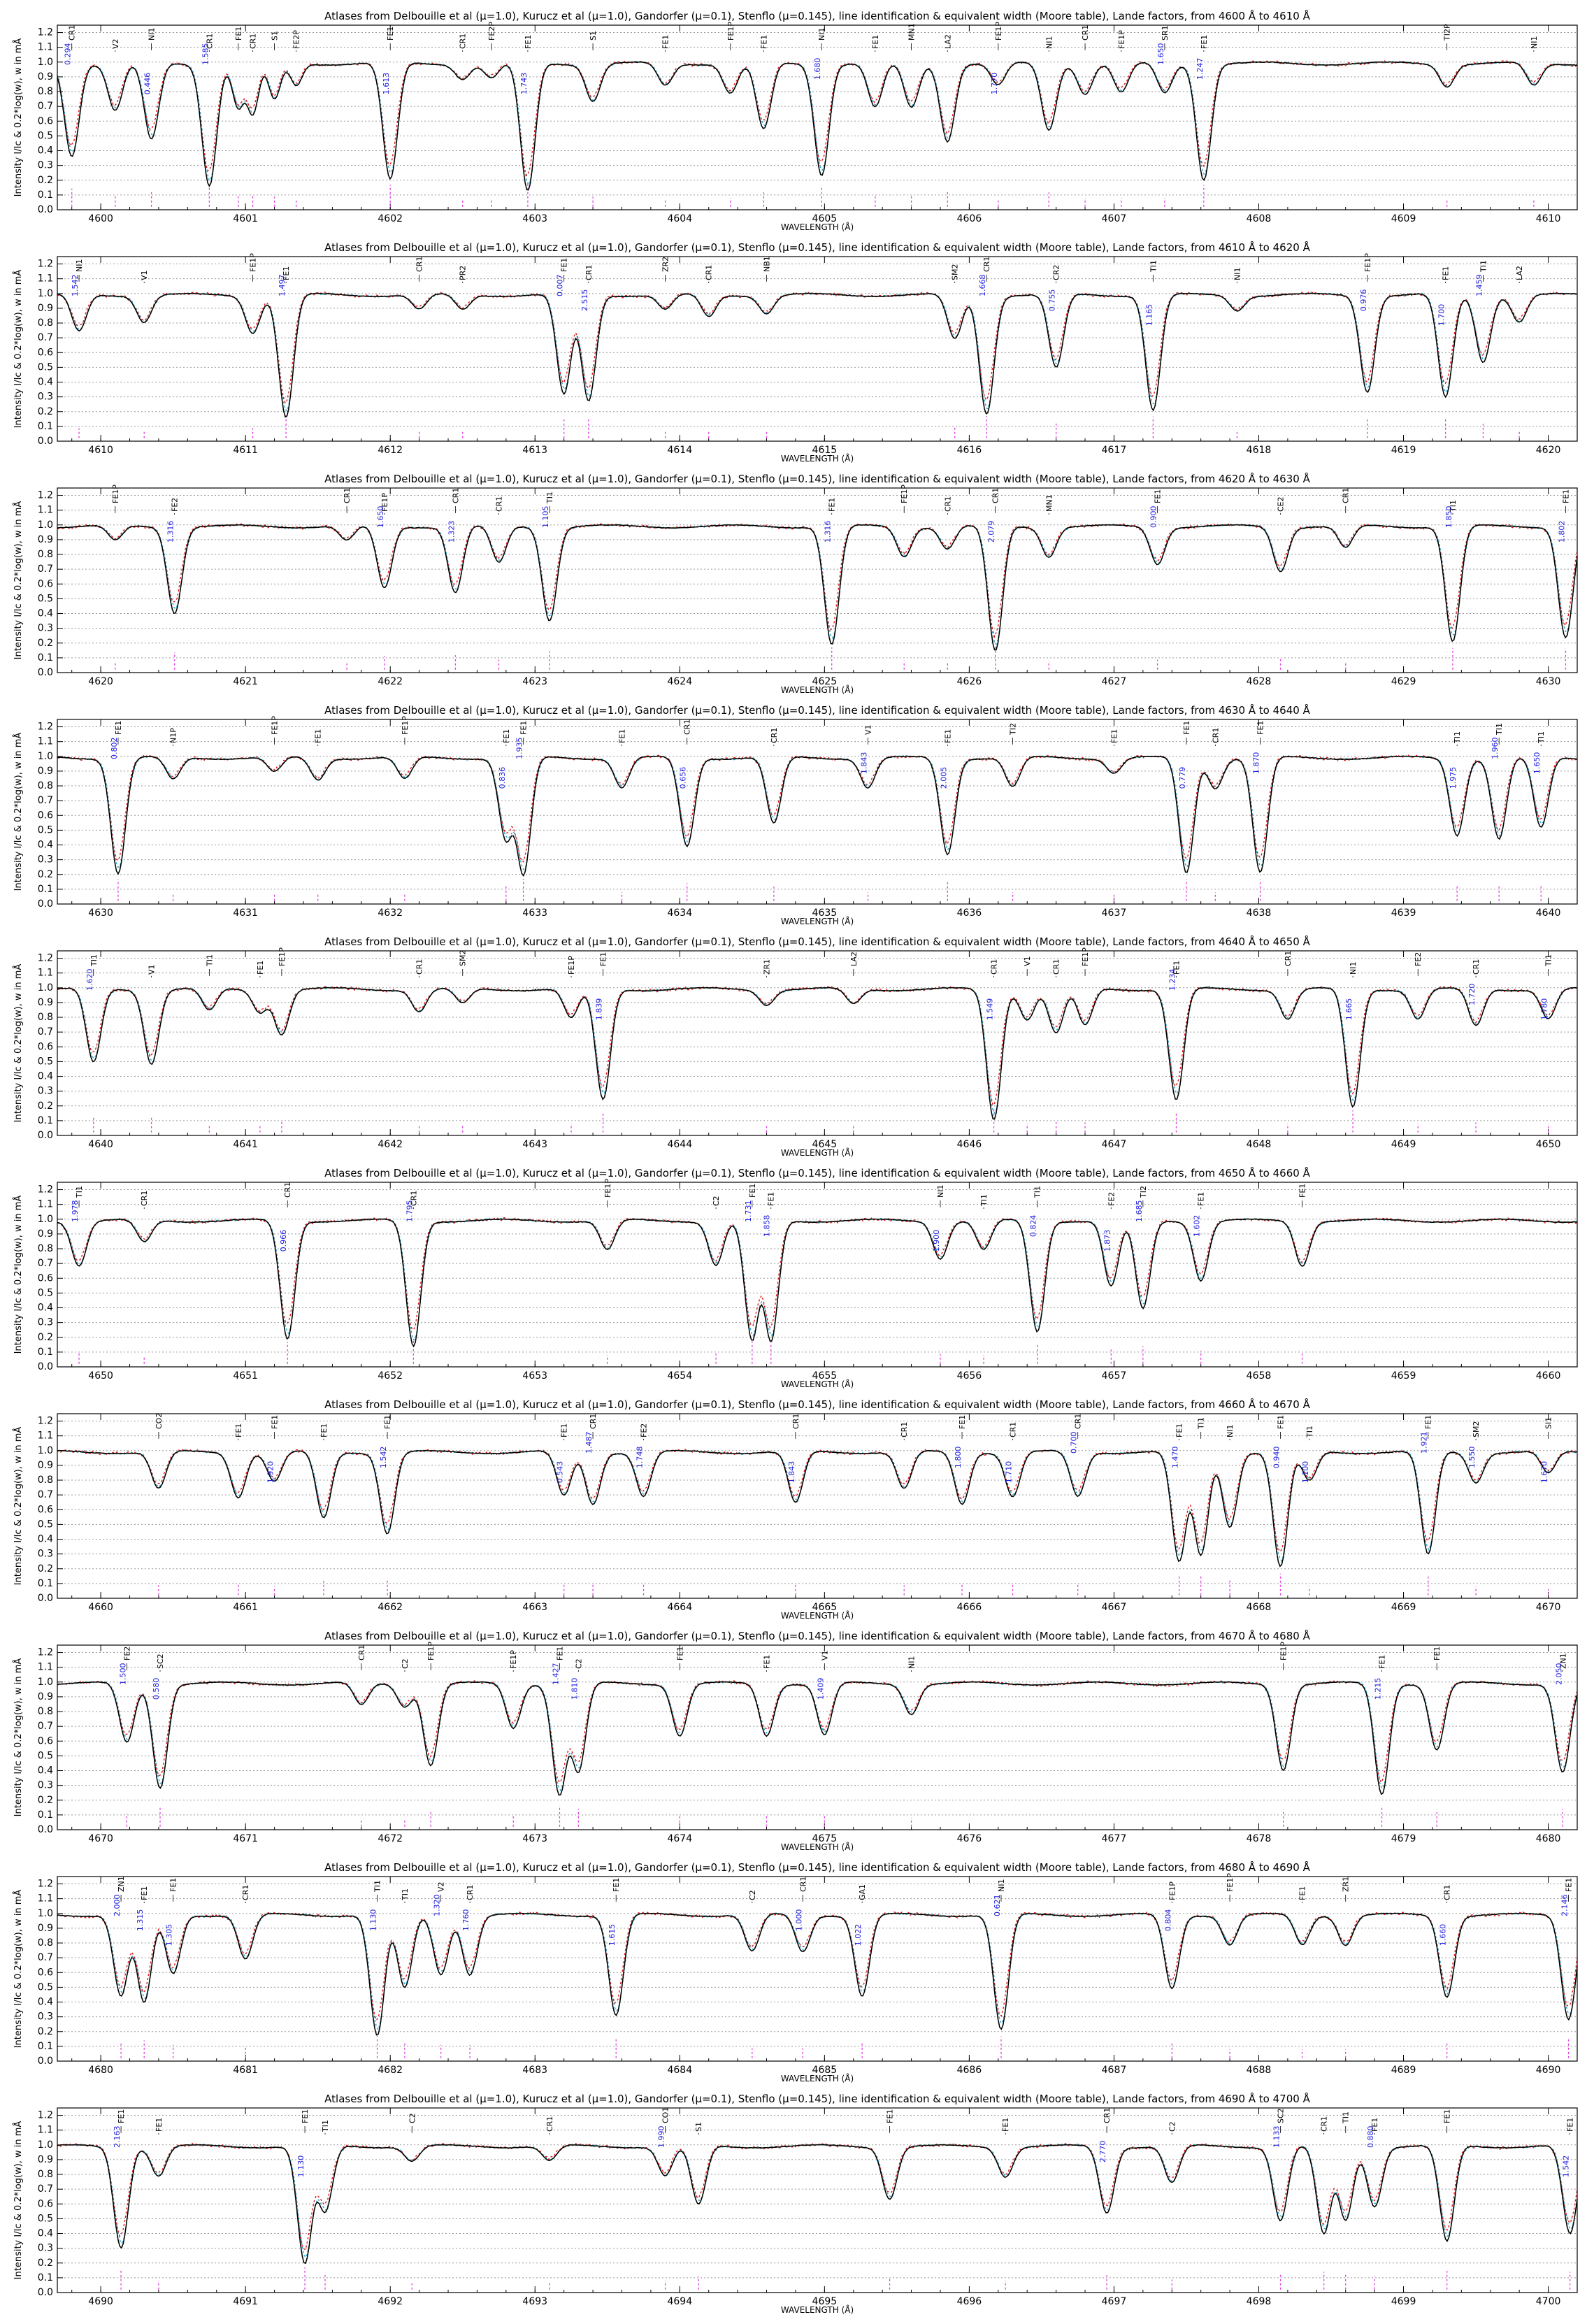 Image resolution: width=1594 pixels, height=2324 pixels. Describe the element at coordinates (301, 2167) in the screenshot. I see `equivalent-width-label: 1.130` at that location.